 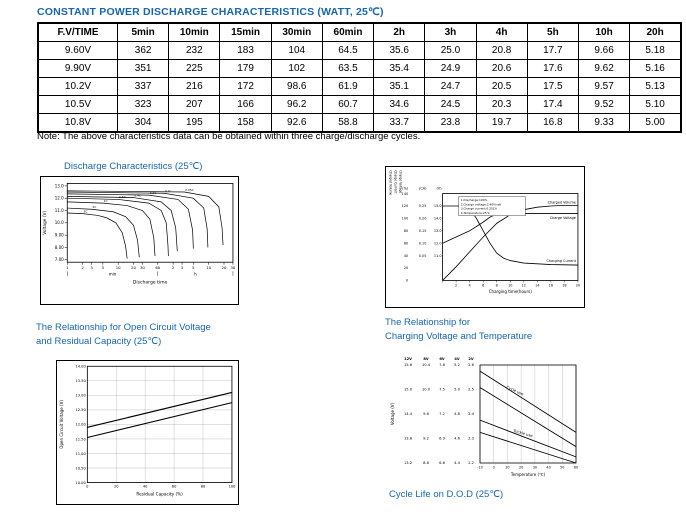 What do you see at coordinates (423, 243) in the screenshot?
I see `current-tick: 0.10` at bounding box center [423, 243].